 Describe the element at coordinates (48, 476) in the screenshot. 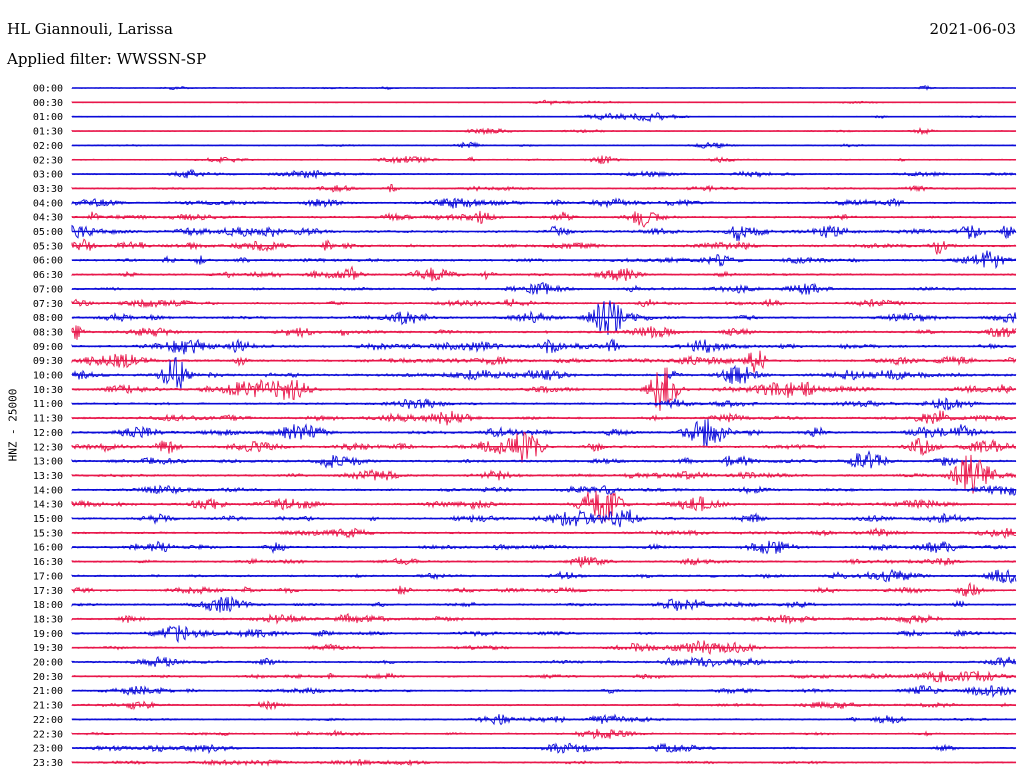

I see `row-time-label: 13:30` at that location.